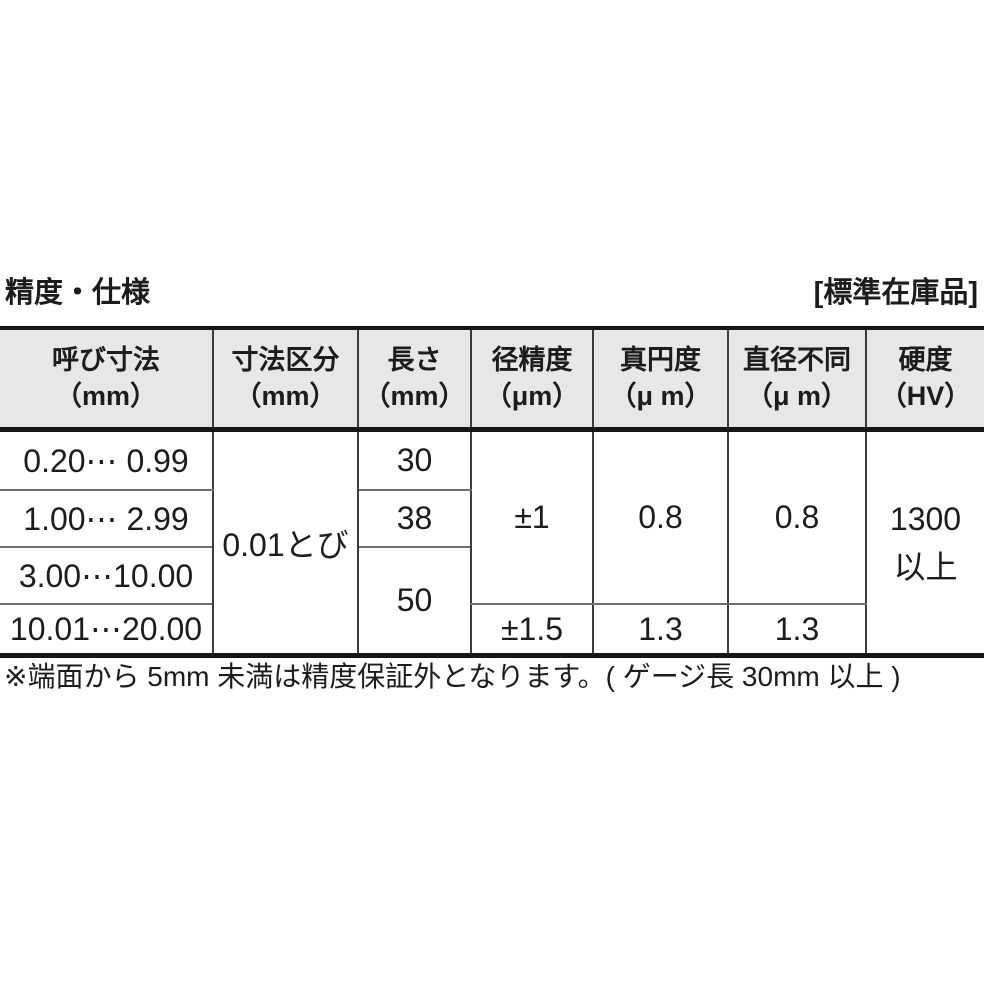  Describe the element at coordinates (797, 630) in the screenshot. I see `diameter-variation-cell: 1.3` at that location.